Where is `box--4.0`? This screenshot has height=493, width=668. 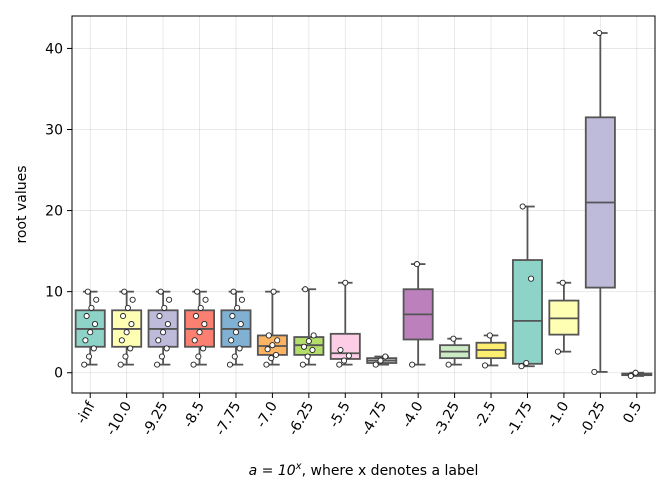
box--4.0 is located at coordinates (418, 314).